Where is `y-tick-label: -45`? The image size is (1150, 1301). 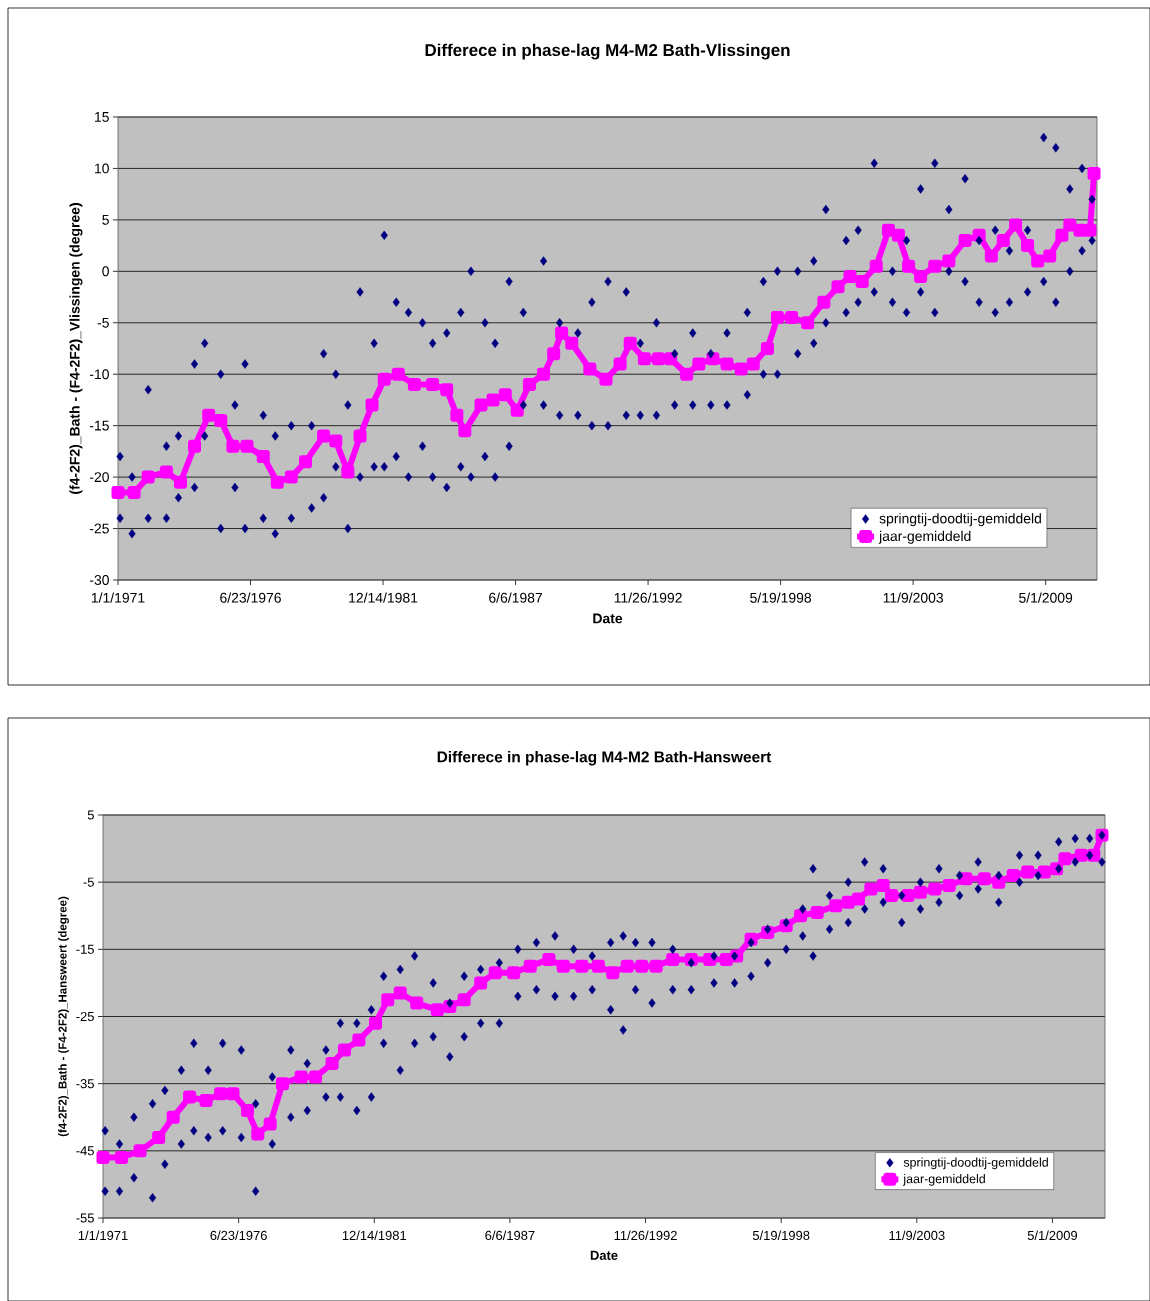 y-tick-label: -45 is located at coordinates (85, 1151).